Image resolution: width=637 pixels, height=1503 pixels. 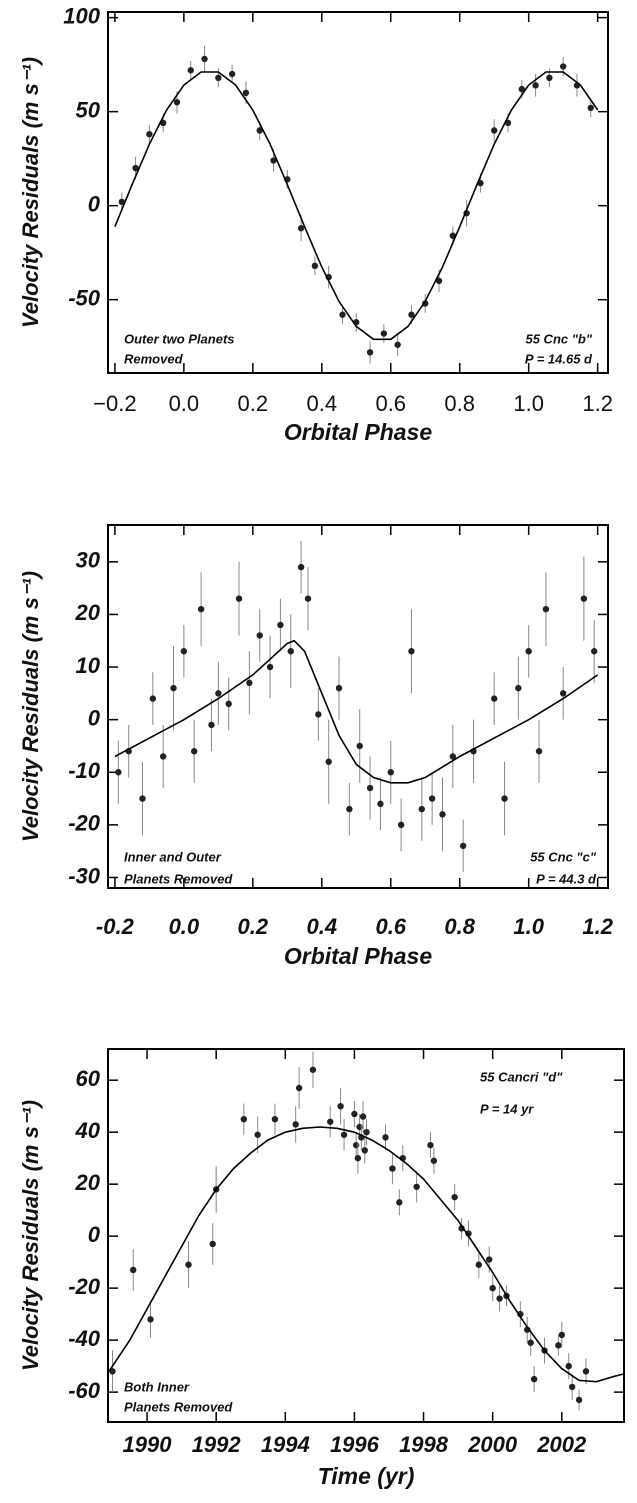 I want to click on annotation: 55 Cnc "c", so click(x=563, y=856).